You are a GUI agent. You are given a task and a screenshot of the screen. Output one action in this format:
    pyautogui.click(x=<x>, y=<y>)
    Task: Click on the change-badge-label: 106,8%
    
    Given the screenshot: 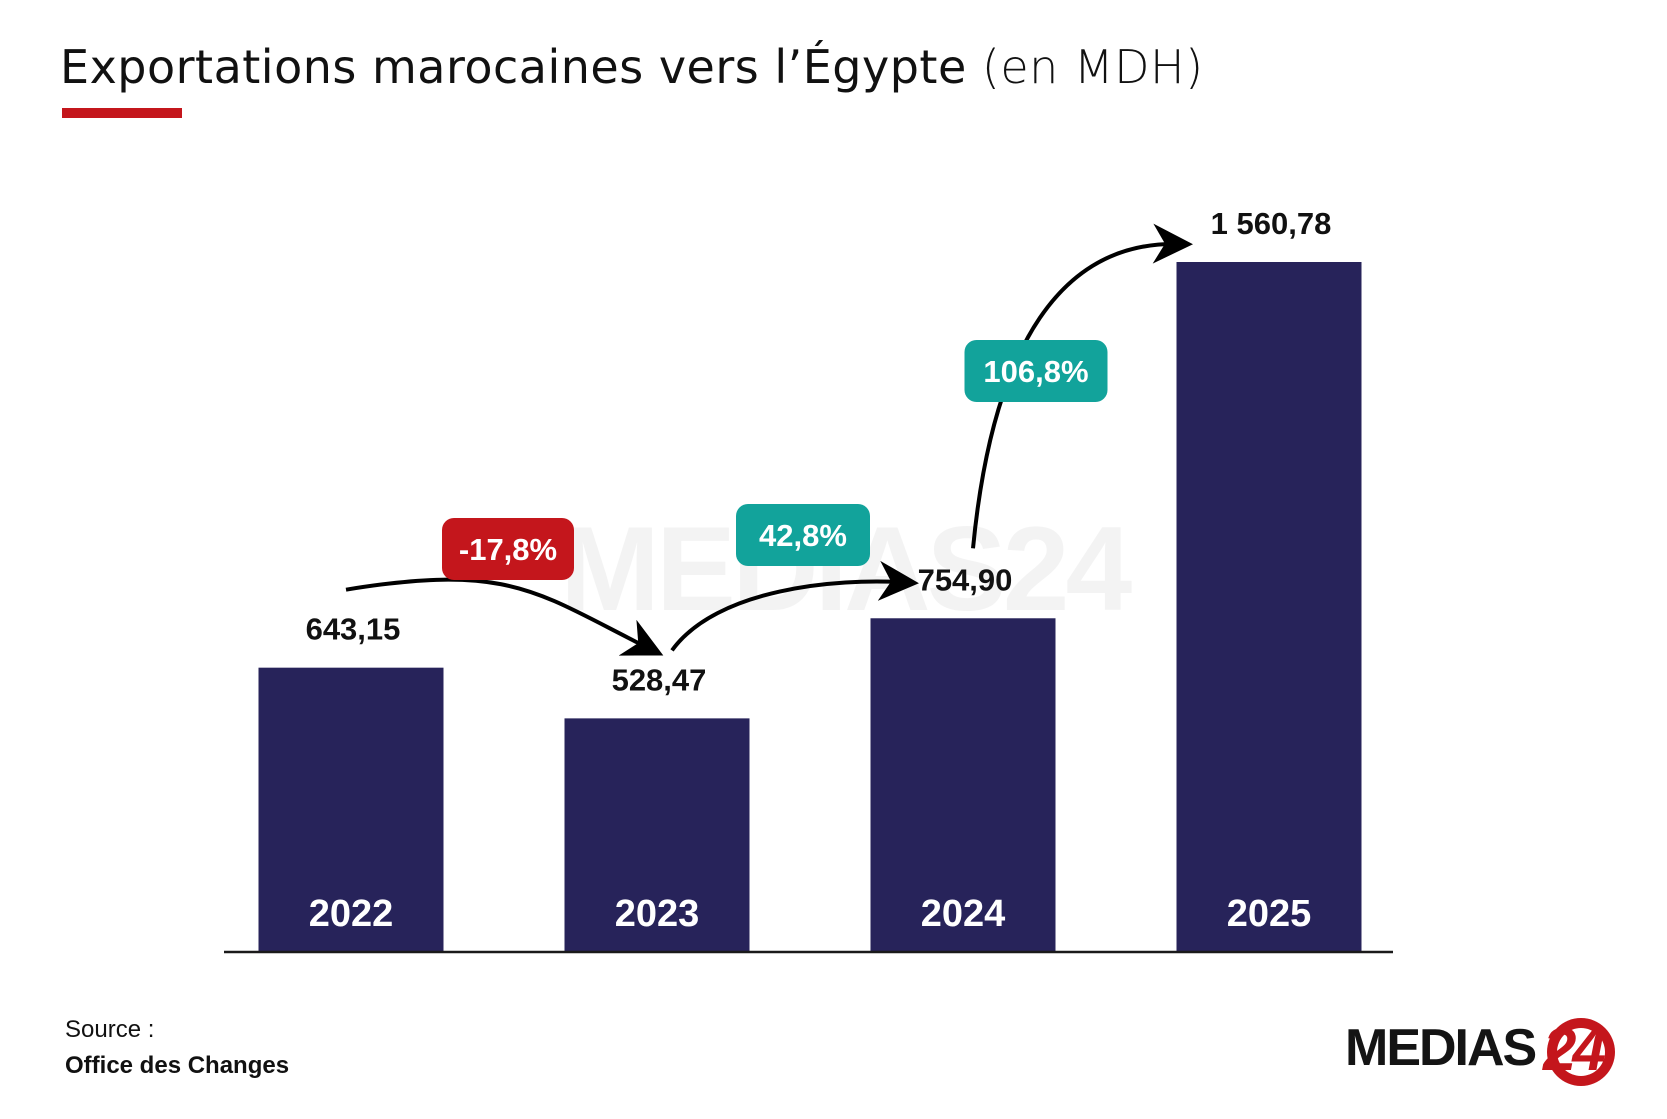 What is the action you would take?
    pyautogui.click(x=1035, y=371)
    